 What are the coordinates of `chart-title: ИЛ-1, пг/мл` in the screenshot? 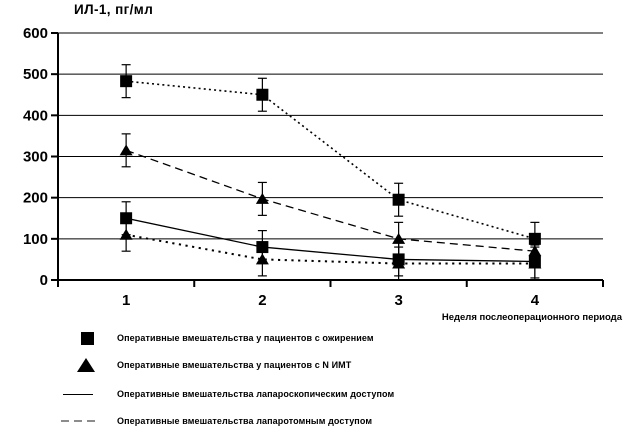 It's located at (114, 9).